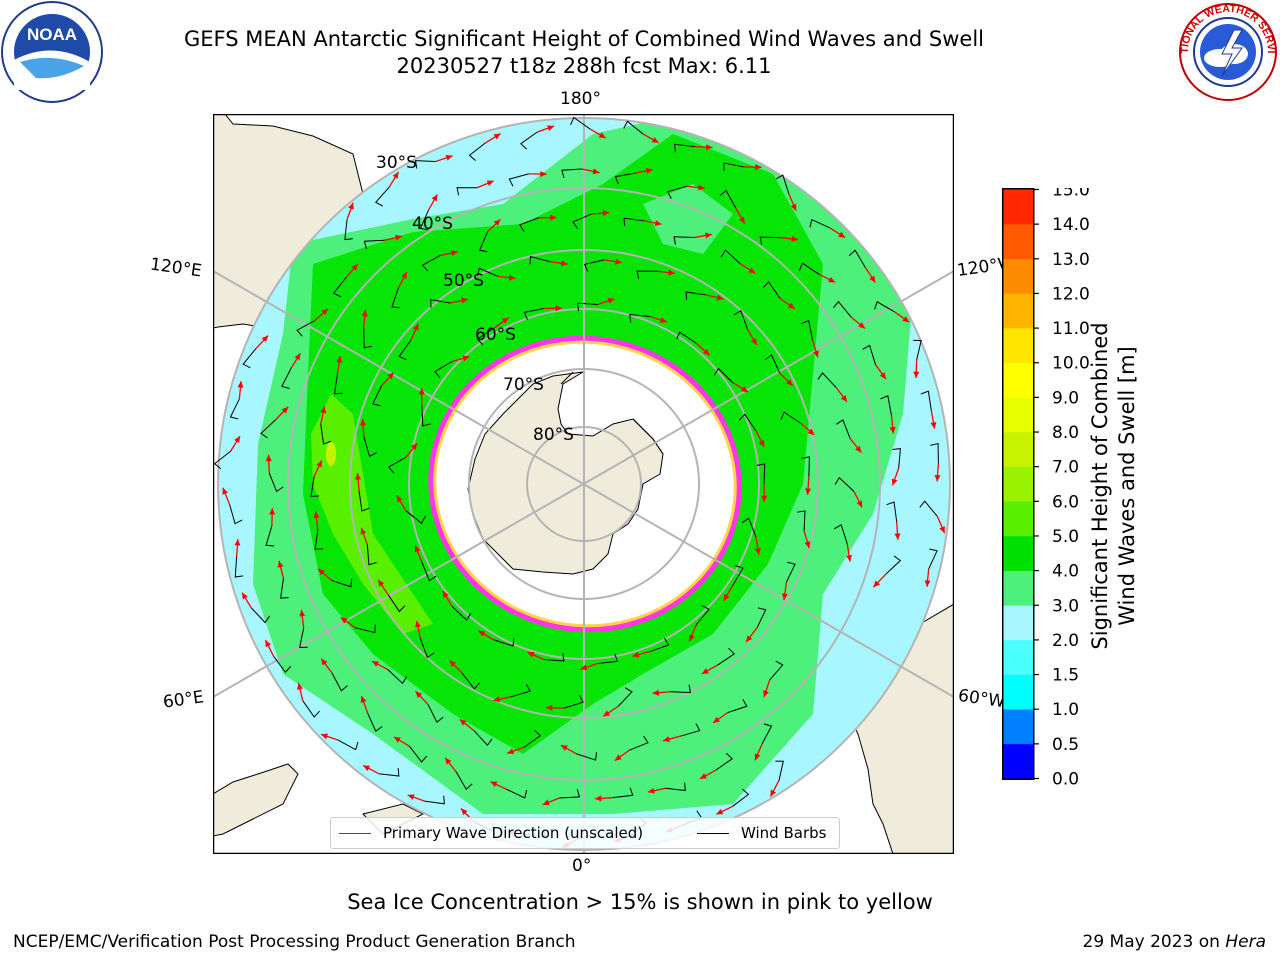  I want to click on colorbar-tick-label: 0.0, so click(1065, 779).